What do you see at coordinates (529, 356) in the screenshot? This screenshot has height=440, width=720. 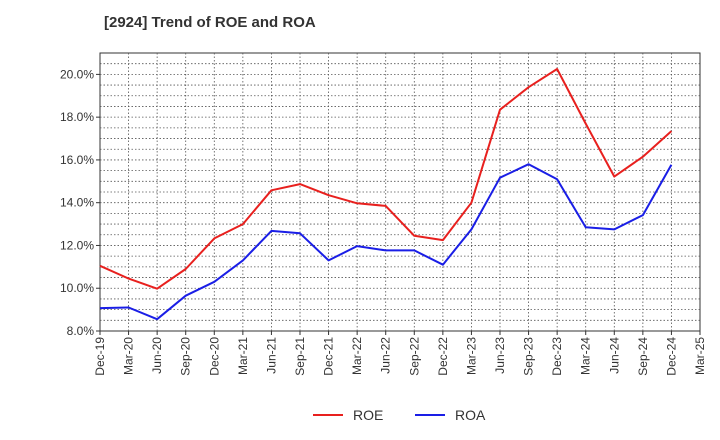 I see `x-tick-label: Sep-23` at bounding box center [529, 356].